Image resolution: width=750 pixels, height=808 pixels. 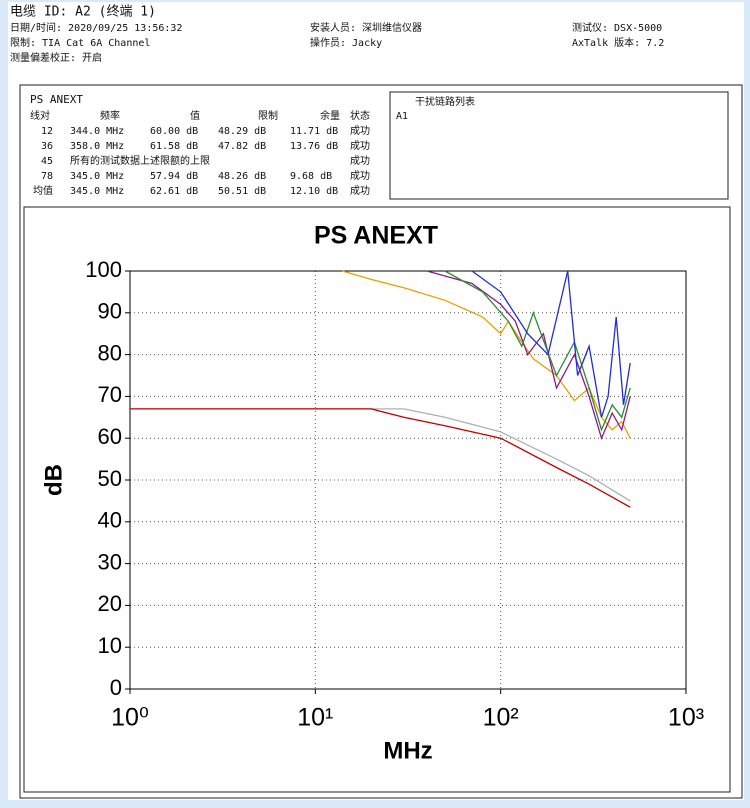 I want to click on installer: 安装人员: 深圳维信仪器, so click(x=366, y=27).